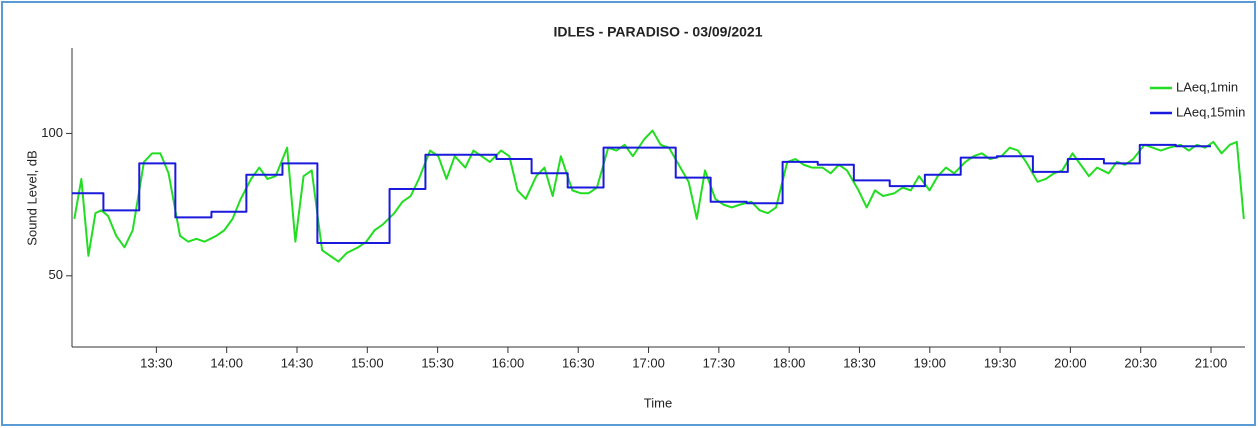 The width and height of the screenshot is (1258, 428). I want to click on x-tick-label: 18:30, so click(859, 362).